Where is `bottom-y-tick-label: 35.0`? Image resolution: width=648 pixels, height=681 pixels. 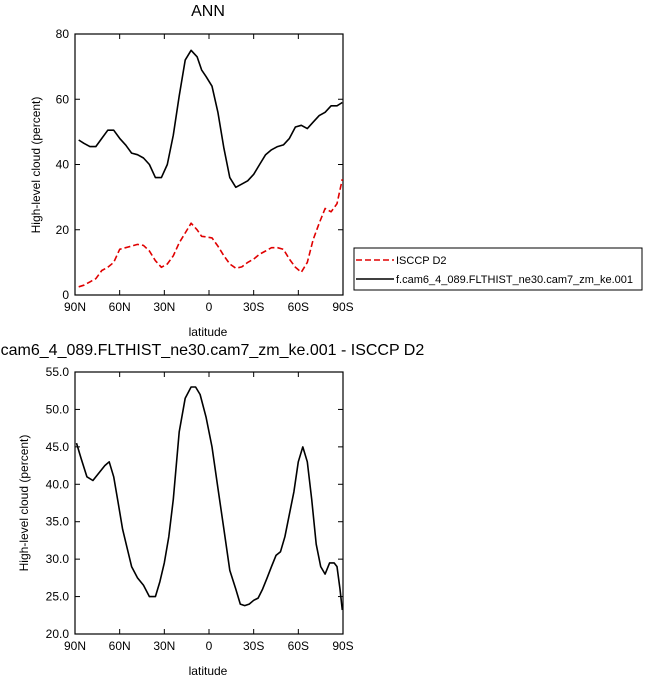
bottom-y-tick-label: 35.0 is located at coordinates (58, 522).